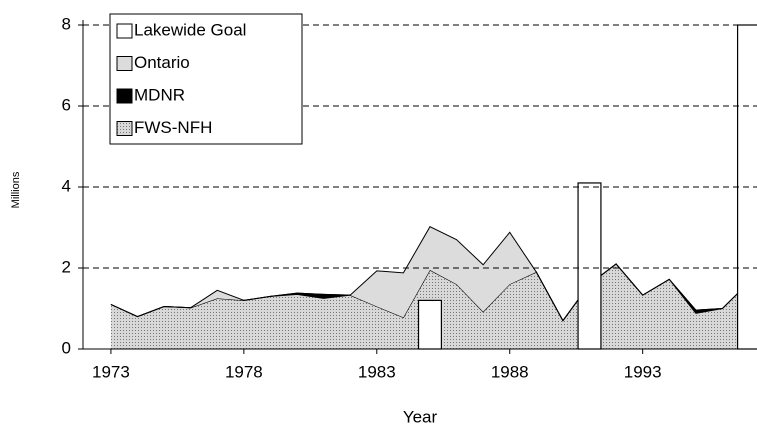  What do you see at coordinates (190, 29) in the screenshot?
I see `legend-label: Lakewide Goal` at bounding box center [190, 29].